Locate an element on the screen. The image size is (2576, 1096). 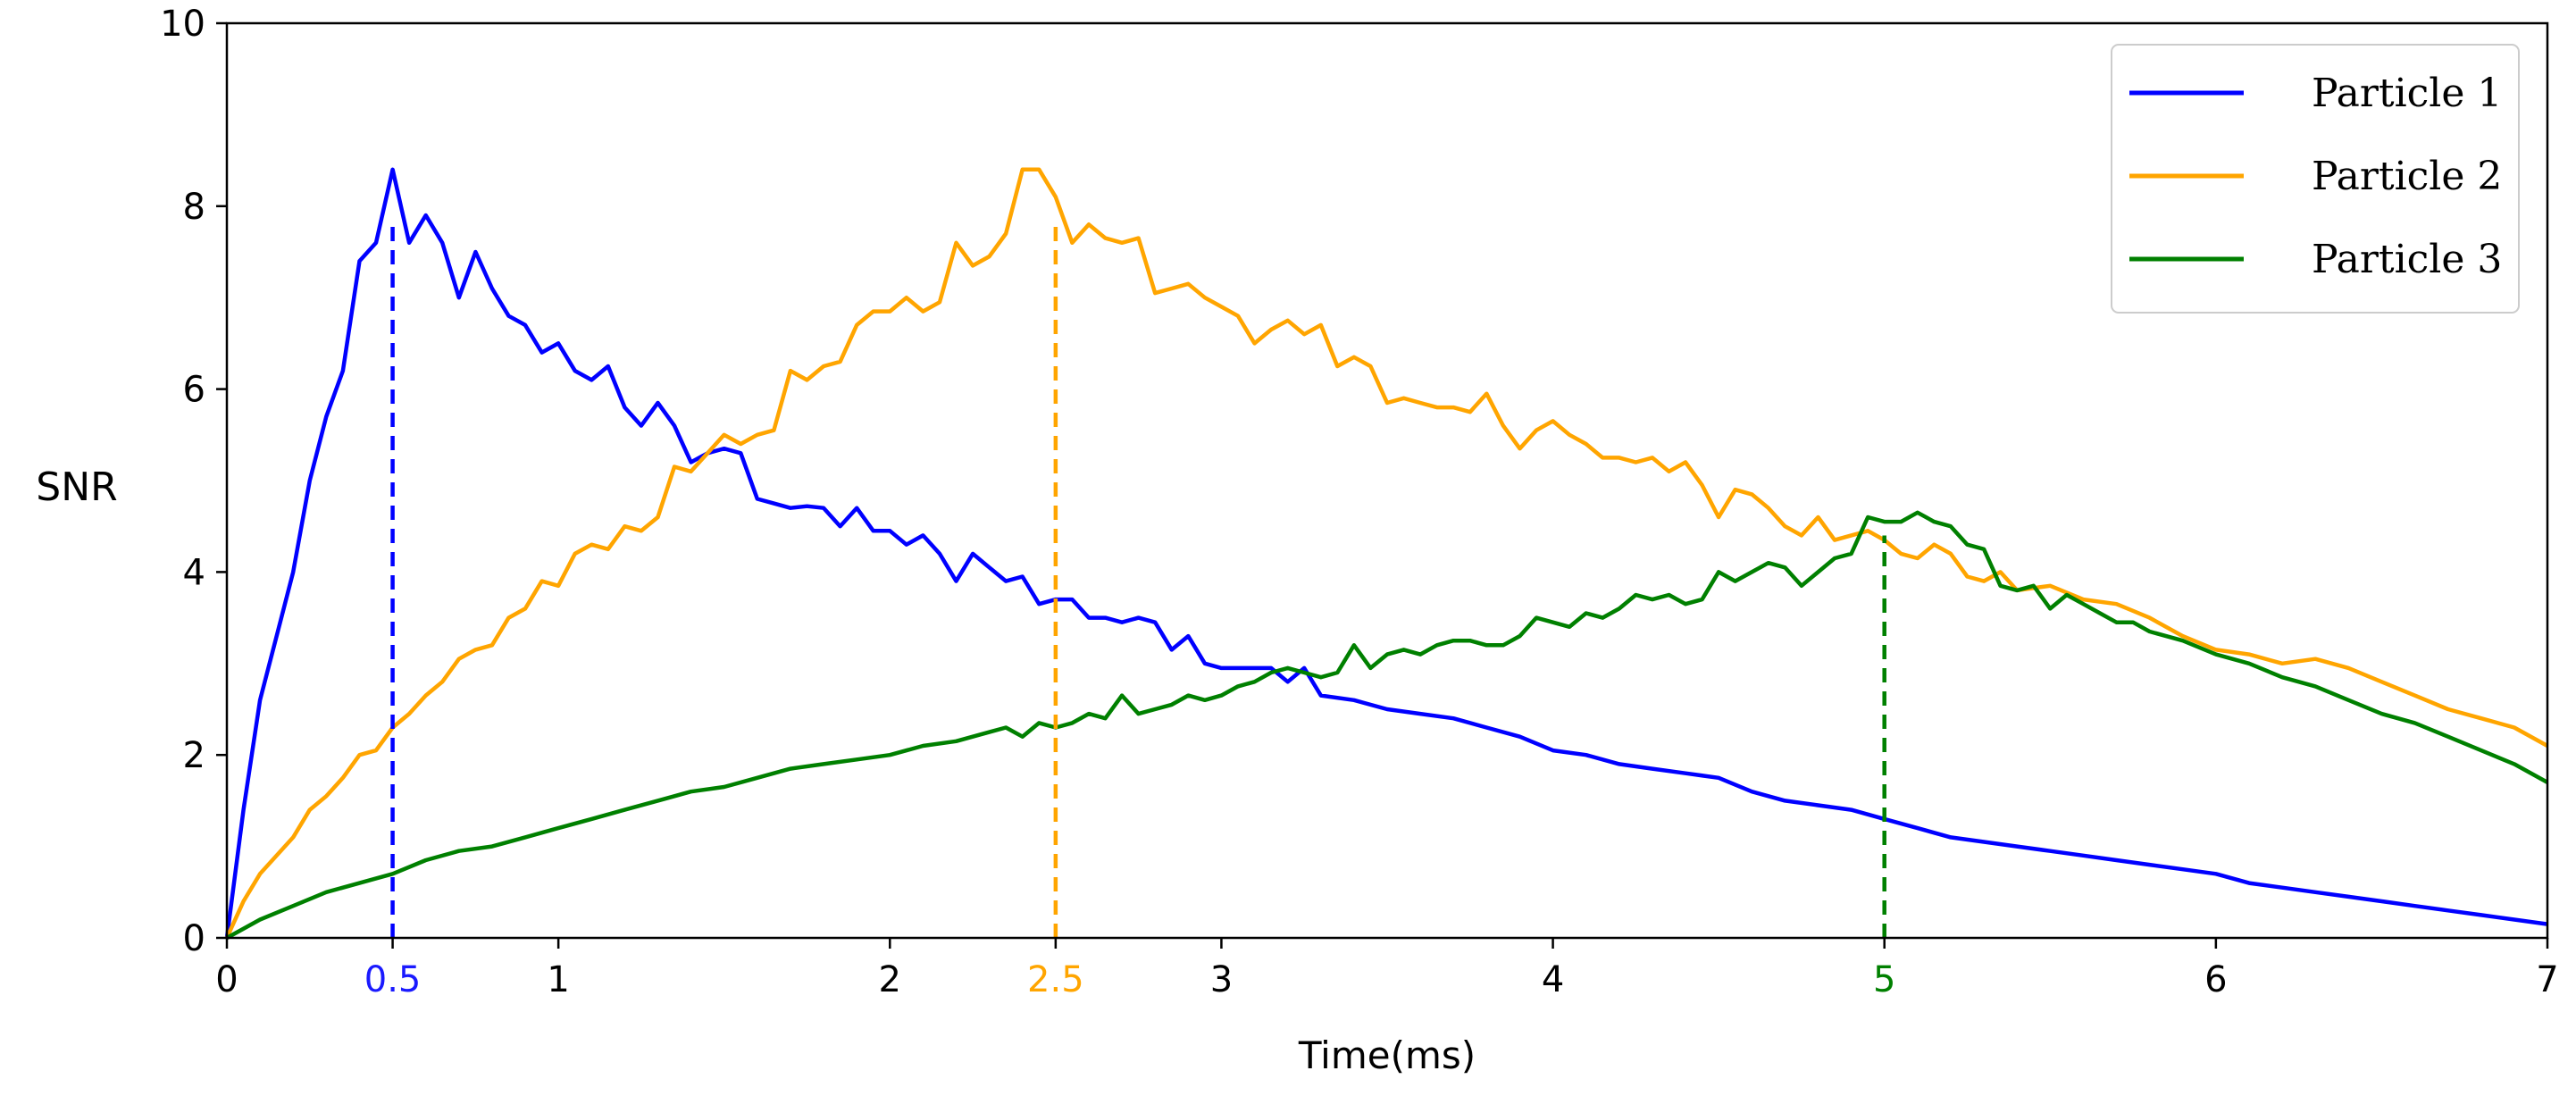
x-tick-label: 0.5 is located at coordinates (393, 980).